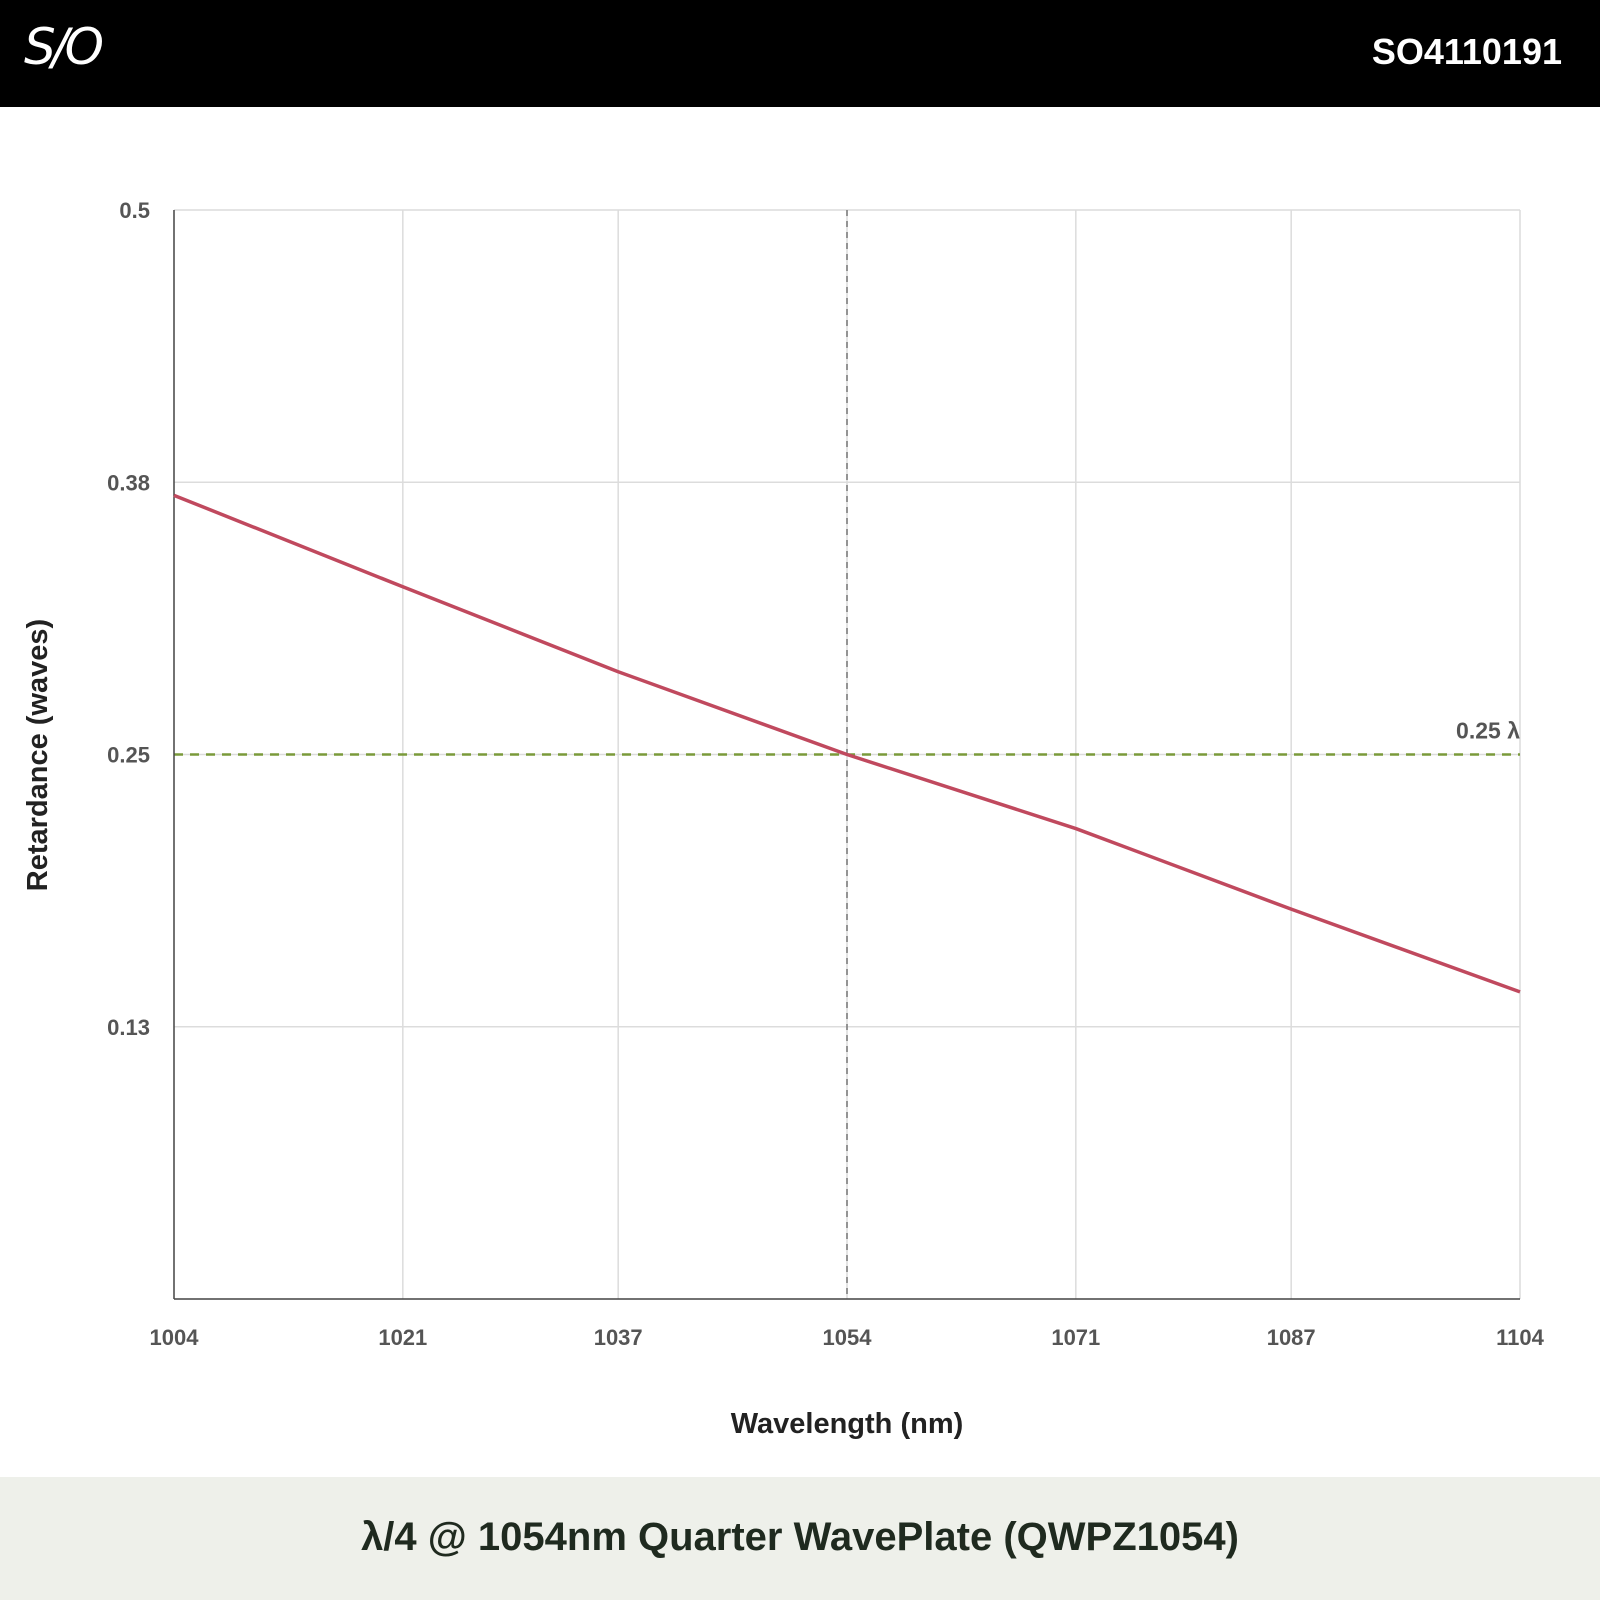 This screenshot has width=1600, height=1600. Describe the element at coordinates (134, 210) in the screenshot. I see `y-tick-label: 0.5` at that location.